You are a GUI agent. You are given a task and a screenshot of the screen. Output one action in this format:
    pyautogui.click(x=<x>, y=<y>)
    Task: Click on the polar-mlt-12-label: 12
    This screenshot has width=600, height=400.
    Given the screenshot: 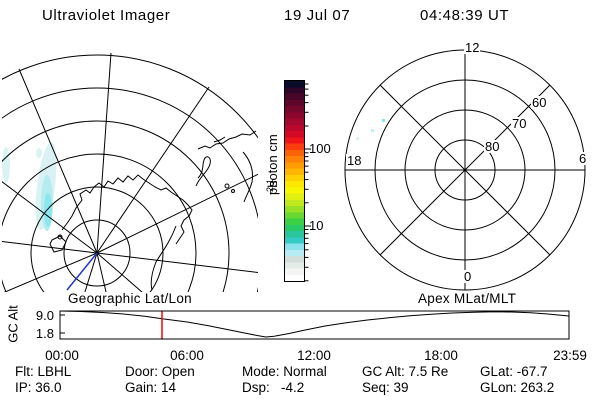 What is the action you would take?
    pyautogui.click(x=472, y=47)
    